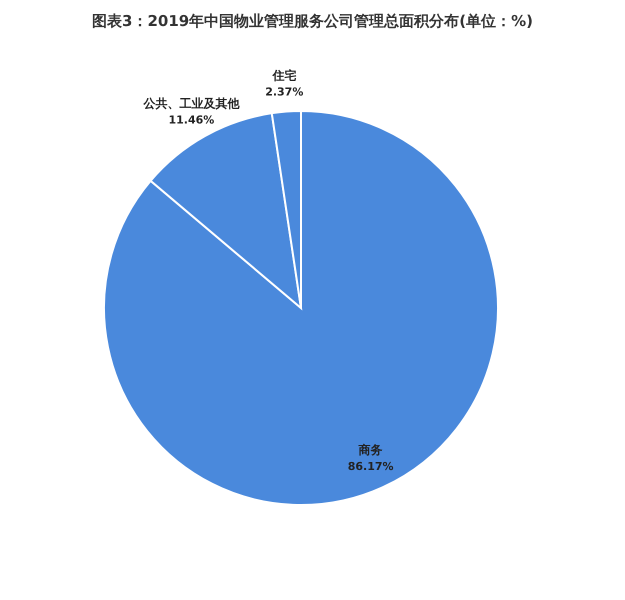  I want to click on data-label: 11.46%, so click(191, 120).